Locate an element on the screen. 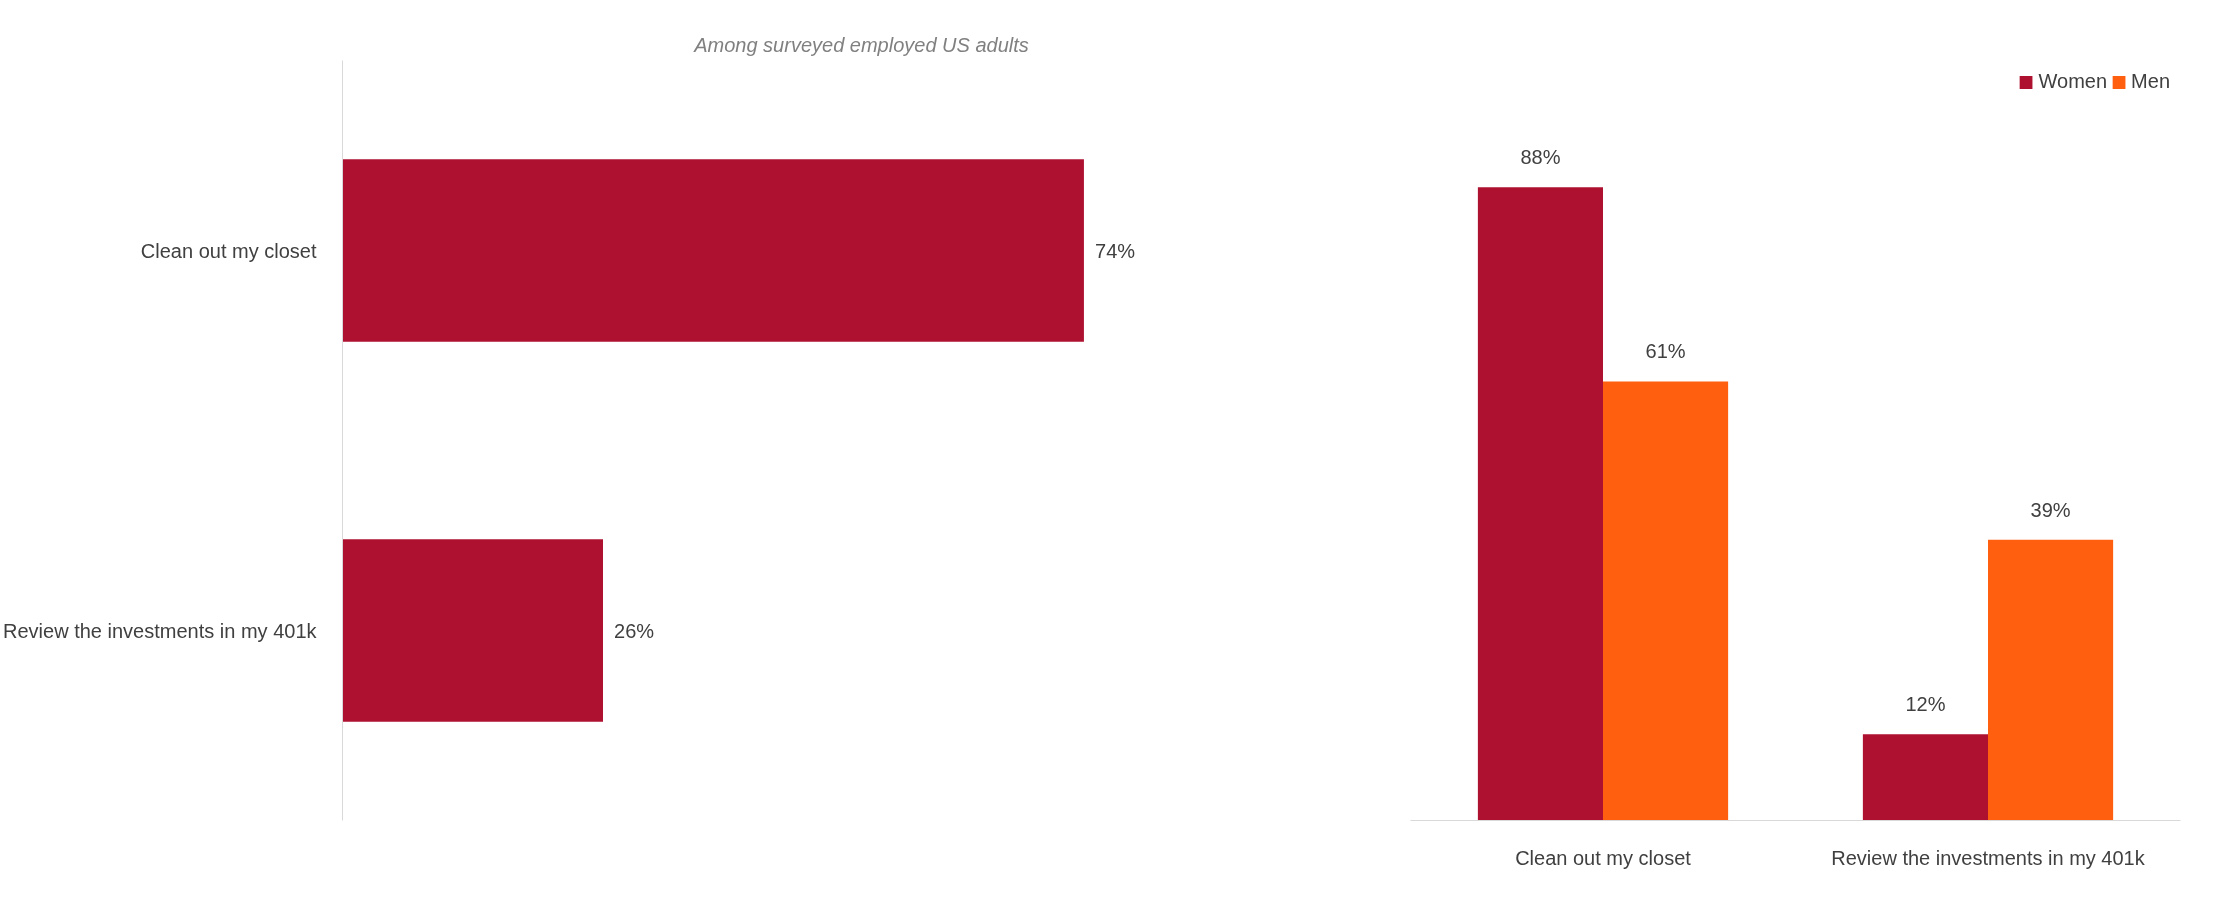 This screenshot has width=2233, height=900. data-label: 12% is located at coordinates (1925, 704).